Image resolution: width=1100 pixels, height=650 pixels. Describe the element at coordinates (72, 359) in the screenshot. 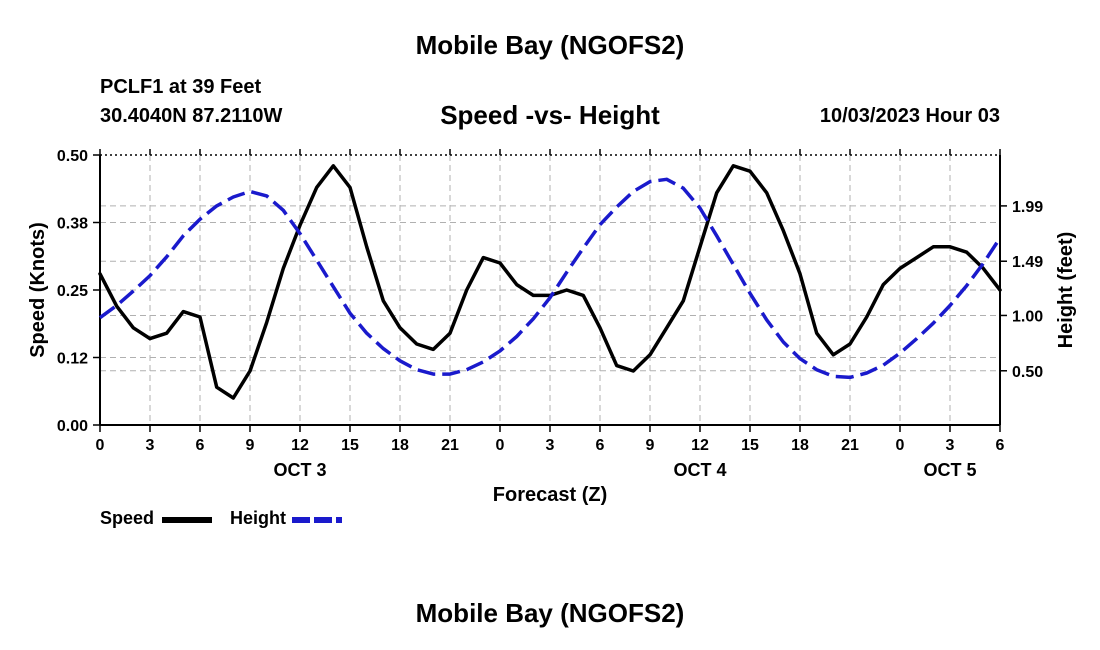

I see `y-left-tick-label: 0.12` at that location.